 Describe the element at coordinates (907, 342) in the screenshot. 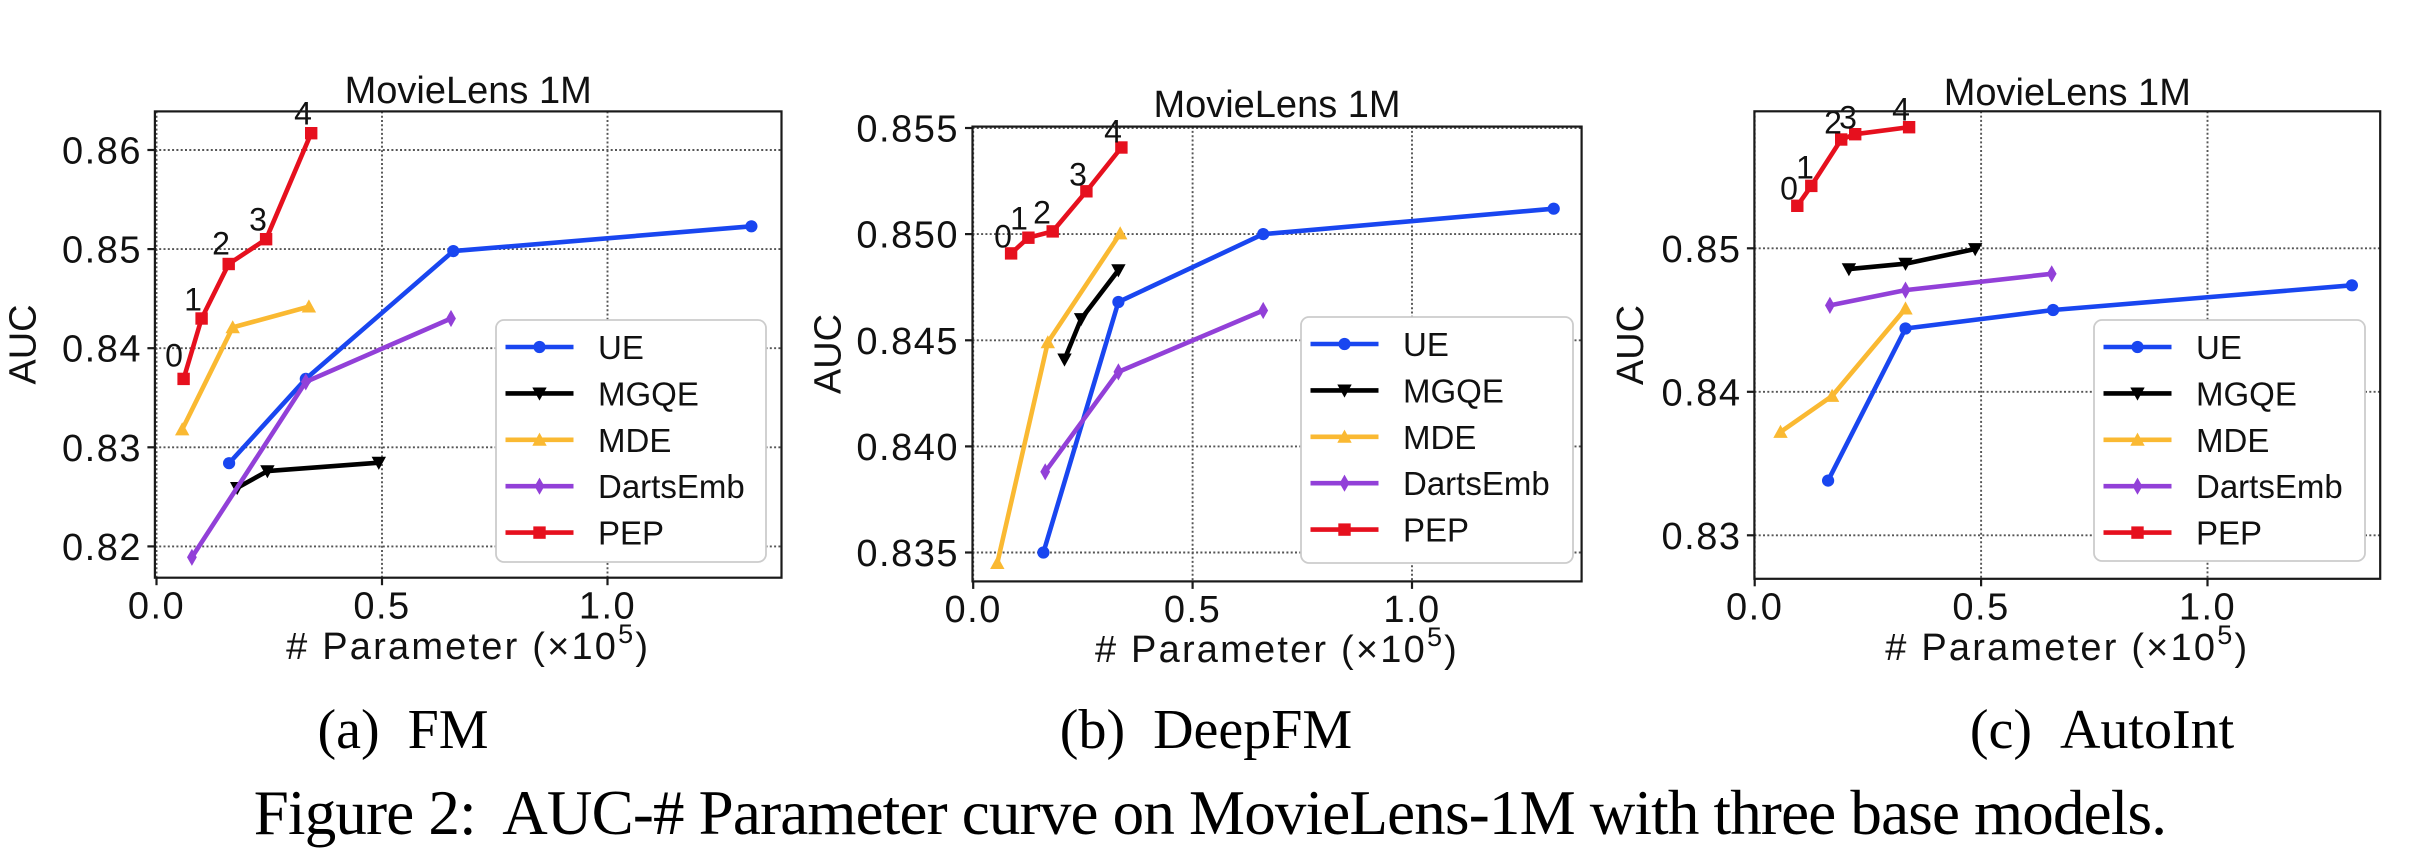

I see `svg-text: 0.845` at that location.